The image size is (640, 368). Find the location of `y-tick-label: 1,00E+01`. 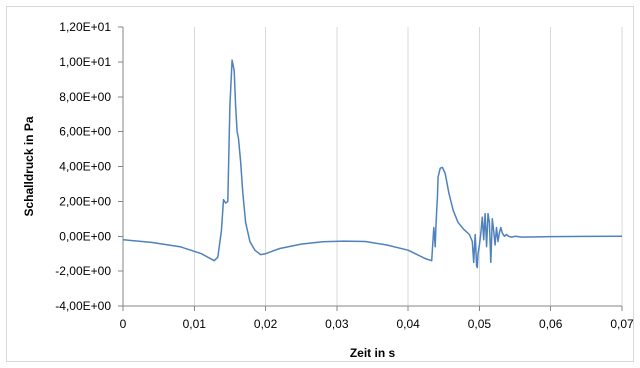

y-tick-label: 1,00E+01 is located at coordinates (85, 62).